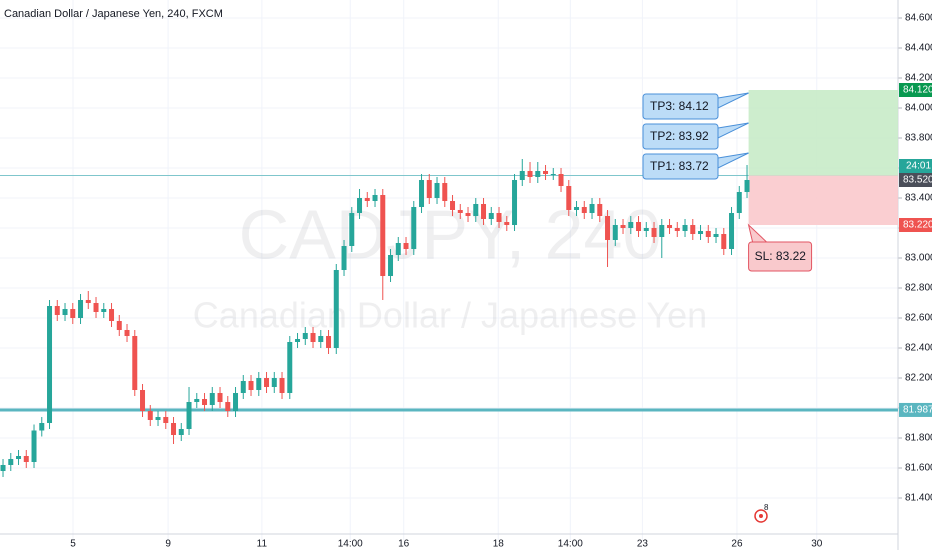 This screenshot has height=555, width=932. I want to click on y-tick-label: 84.600, so click(918, 18).